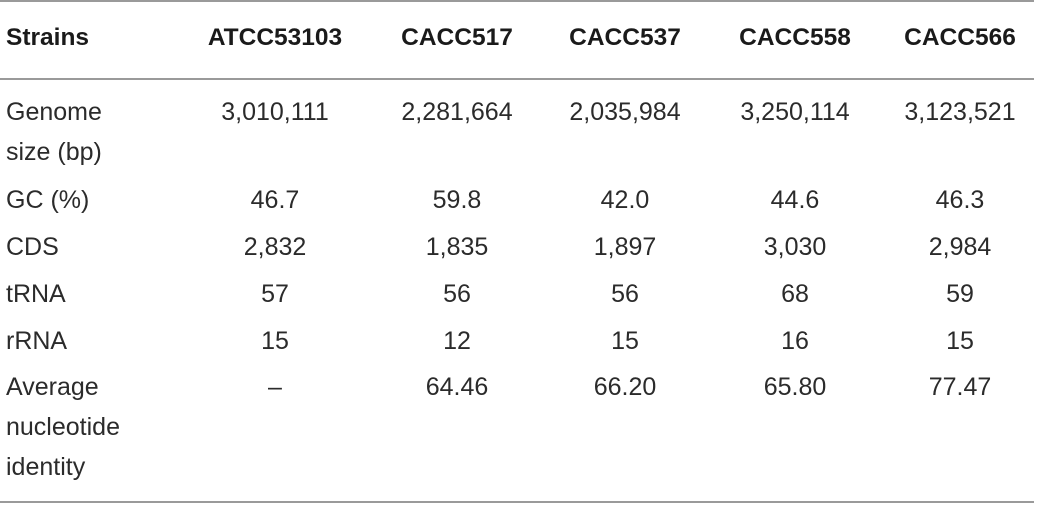 The height and width of the screenshot is (509, 1040). I want to click on header-cacc537: CACC537, so click(625, 37).